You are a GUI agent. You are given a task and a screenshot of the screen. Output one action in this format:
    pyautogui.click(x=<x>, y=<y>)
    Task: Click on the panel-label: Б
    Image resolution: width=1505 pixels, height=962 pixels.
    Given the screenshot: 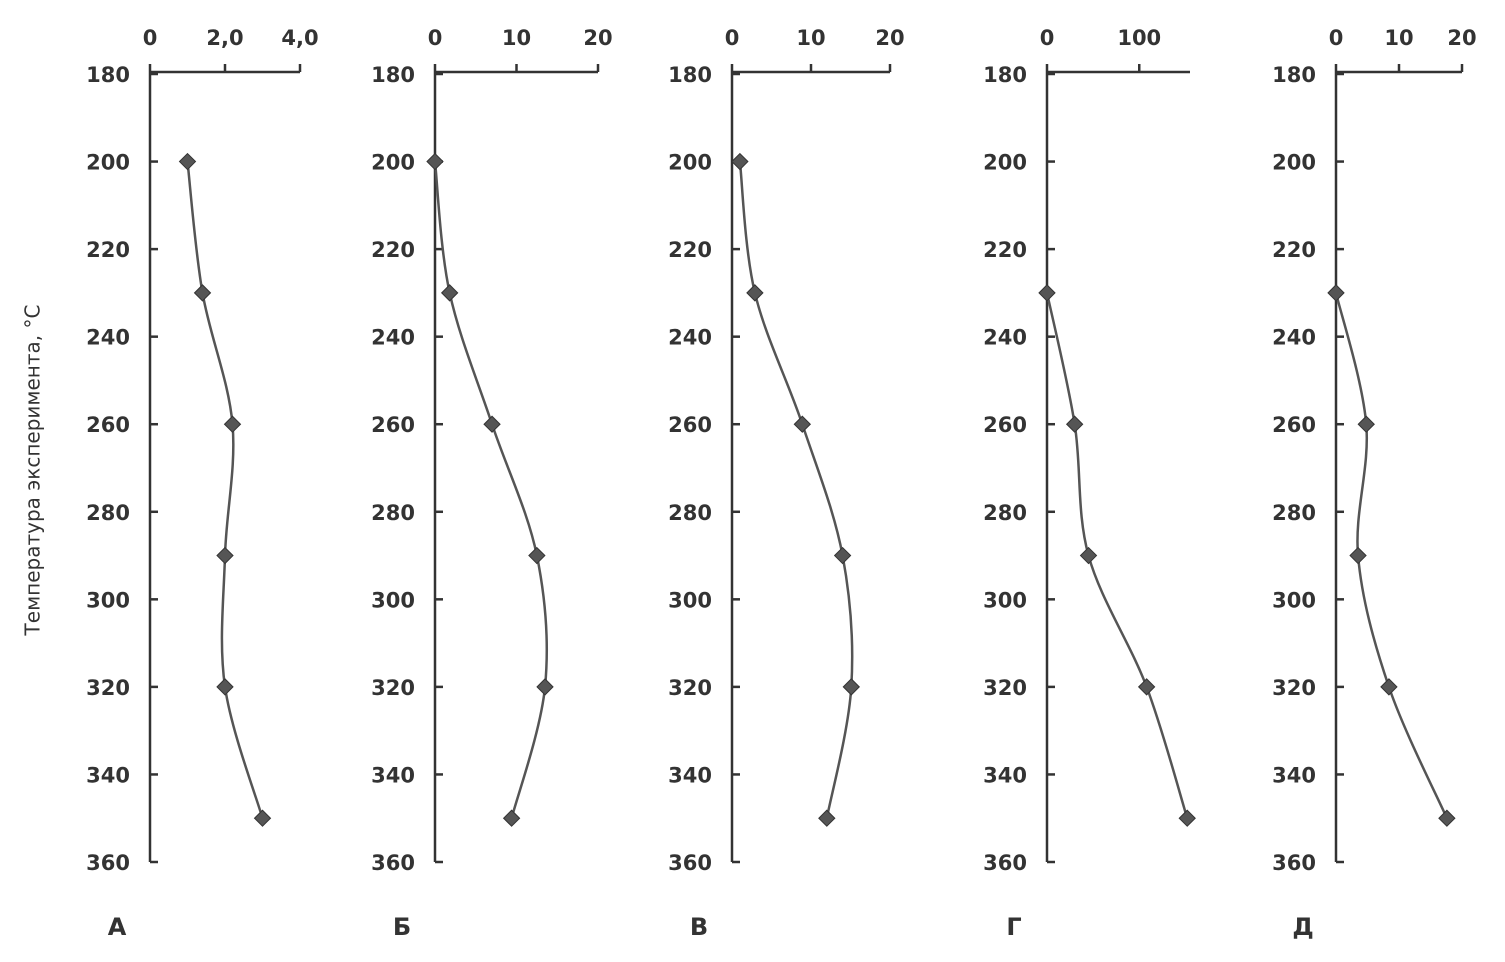 What is the action you would take?
    pyautogui.click(x=402, y=927)
    